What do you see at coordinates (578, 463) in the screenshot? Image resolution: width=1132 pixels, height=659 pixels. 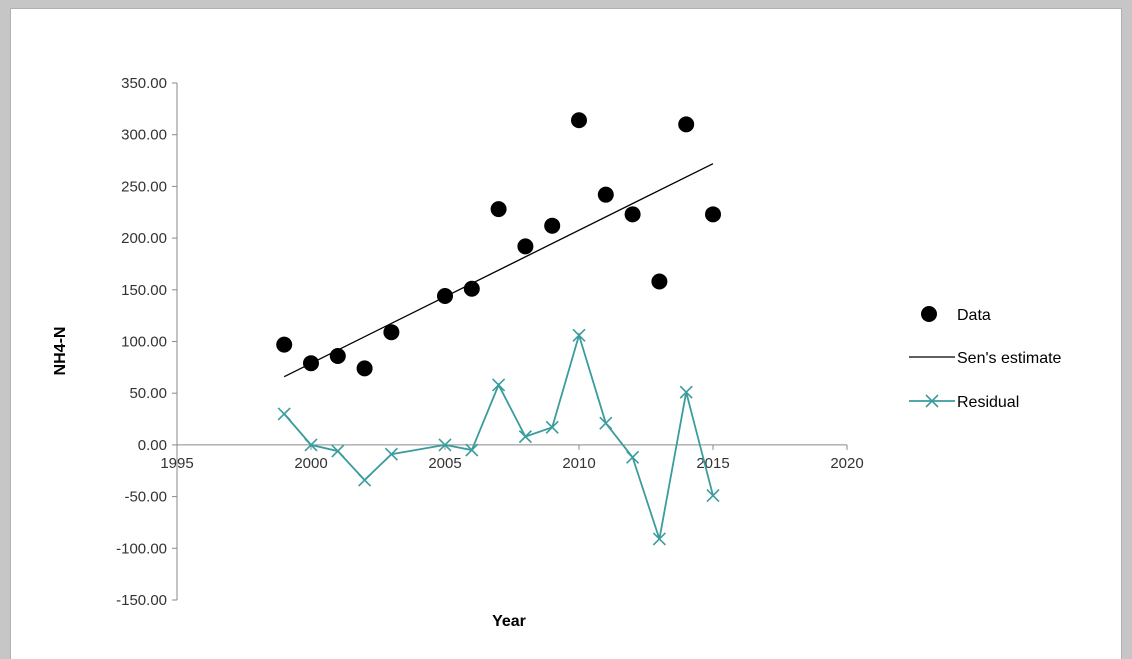 I see `x-tick-label: 2010` at bounding box center [578, 463].